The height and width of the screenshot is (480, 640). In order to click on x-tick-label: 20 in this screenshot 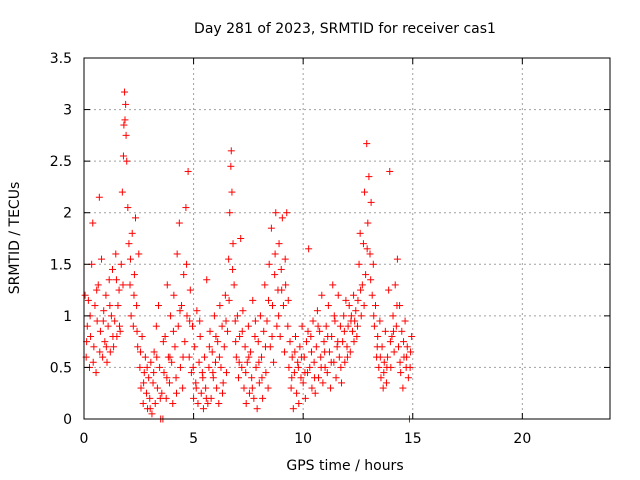, I will do `click(522, 439)`.